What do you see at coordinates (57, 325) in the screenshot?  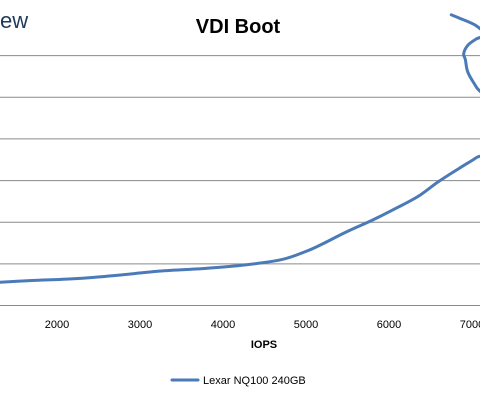 I see `x-tick-label: 2000` at bounding box center [57, 325].